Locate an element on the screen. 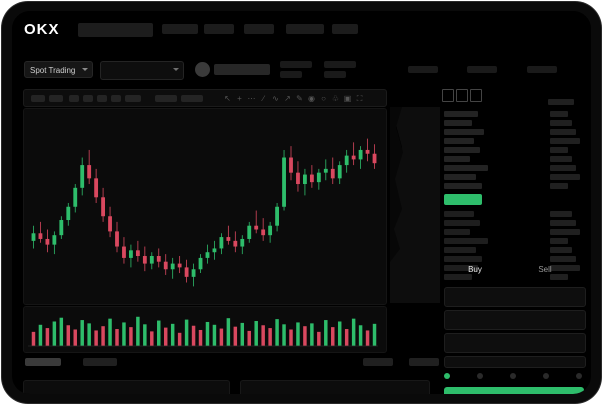  top-navigation-bar: OKX is located at coordinates (301, 29).